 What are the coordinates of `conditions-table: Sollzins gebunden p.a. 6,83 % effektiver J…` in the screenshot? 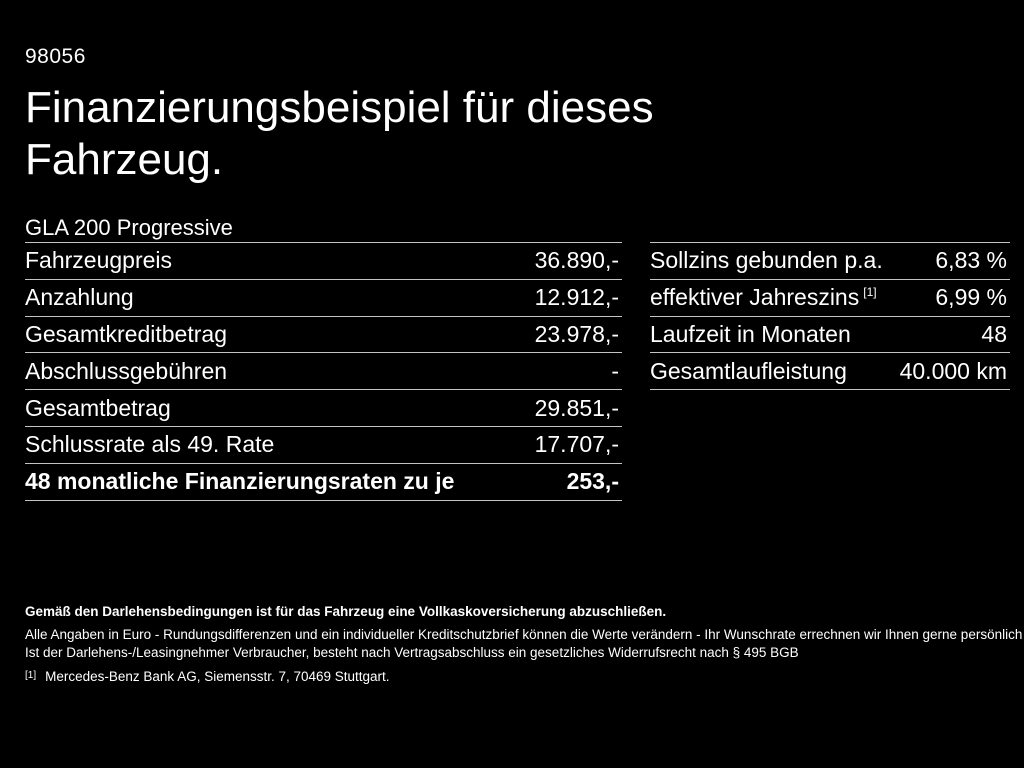 It's located at (830, 316).